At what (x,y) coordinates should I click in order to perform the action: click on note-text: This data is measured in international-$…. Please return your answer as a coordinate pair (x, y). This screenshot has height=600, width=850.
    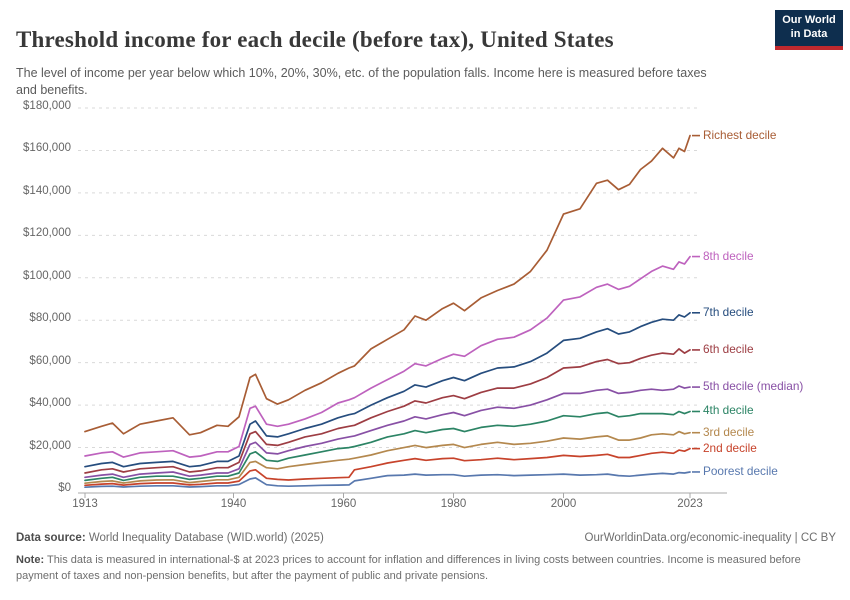
    Looking at the image, I should click on (408, 568).